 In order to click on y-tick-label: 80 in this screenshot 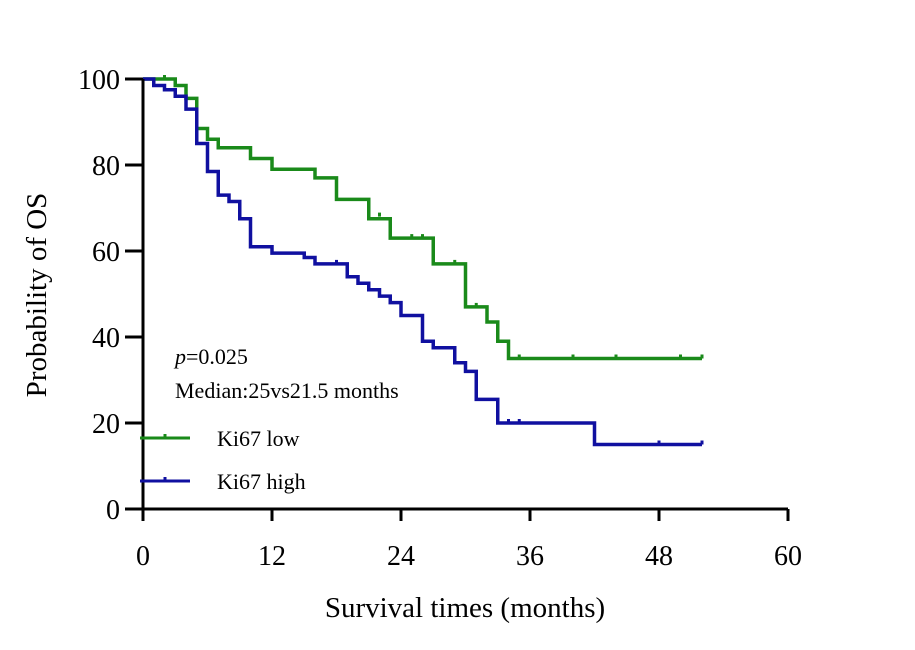, I will do `click(106, 166)`.